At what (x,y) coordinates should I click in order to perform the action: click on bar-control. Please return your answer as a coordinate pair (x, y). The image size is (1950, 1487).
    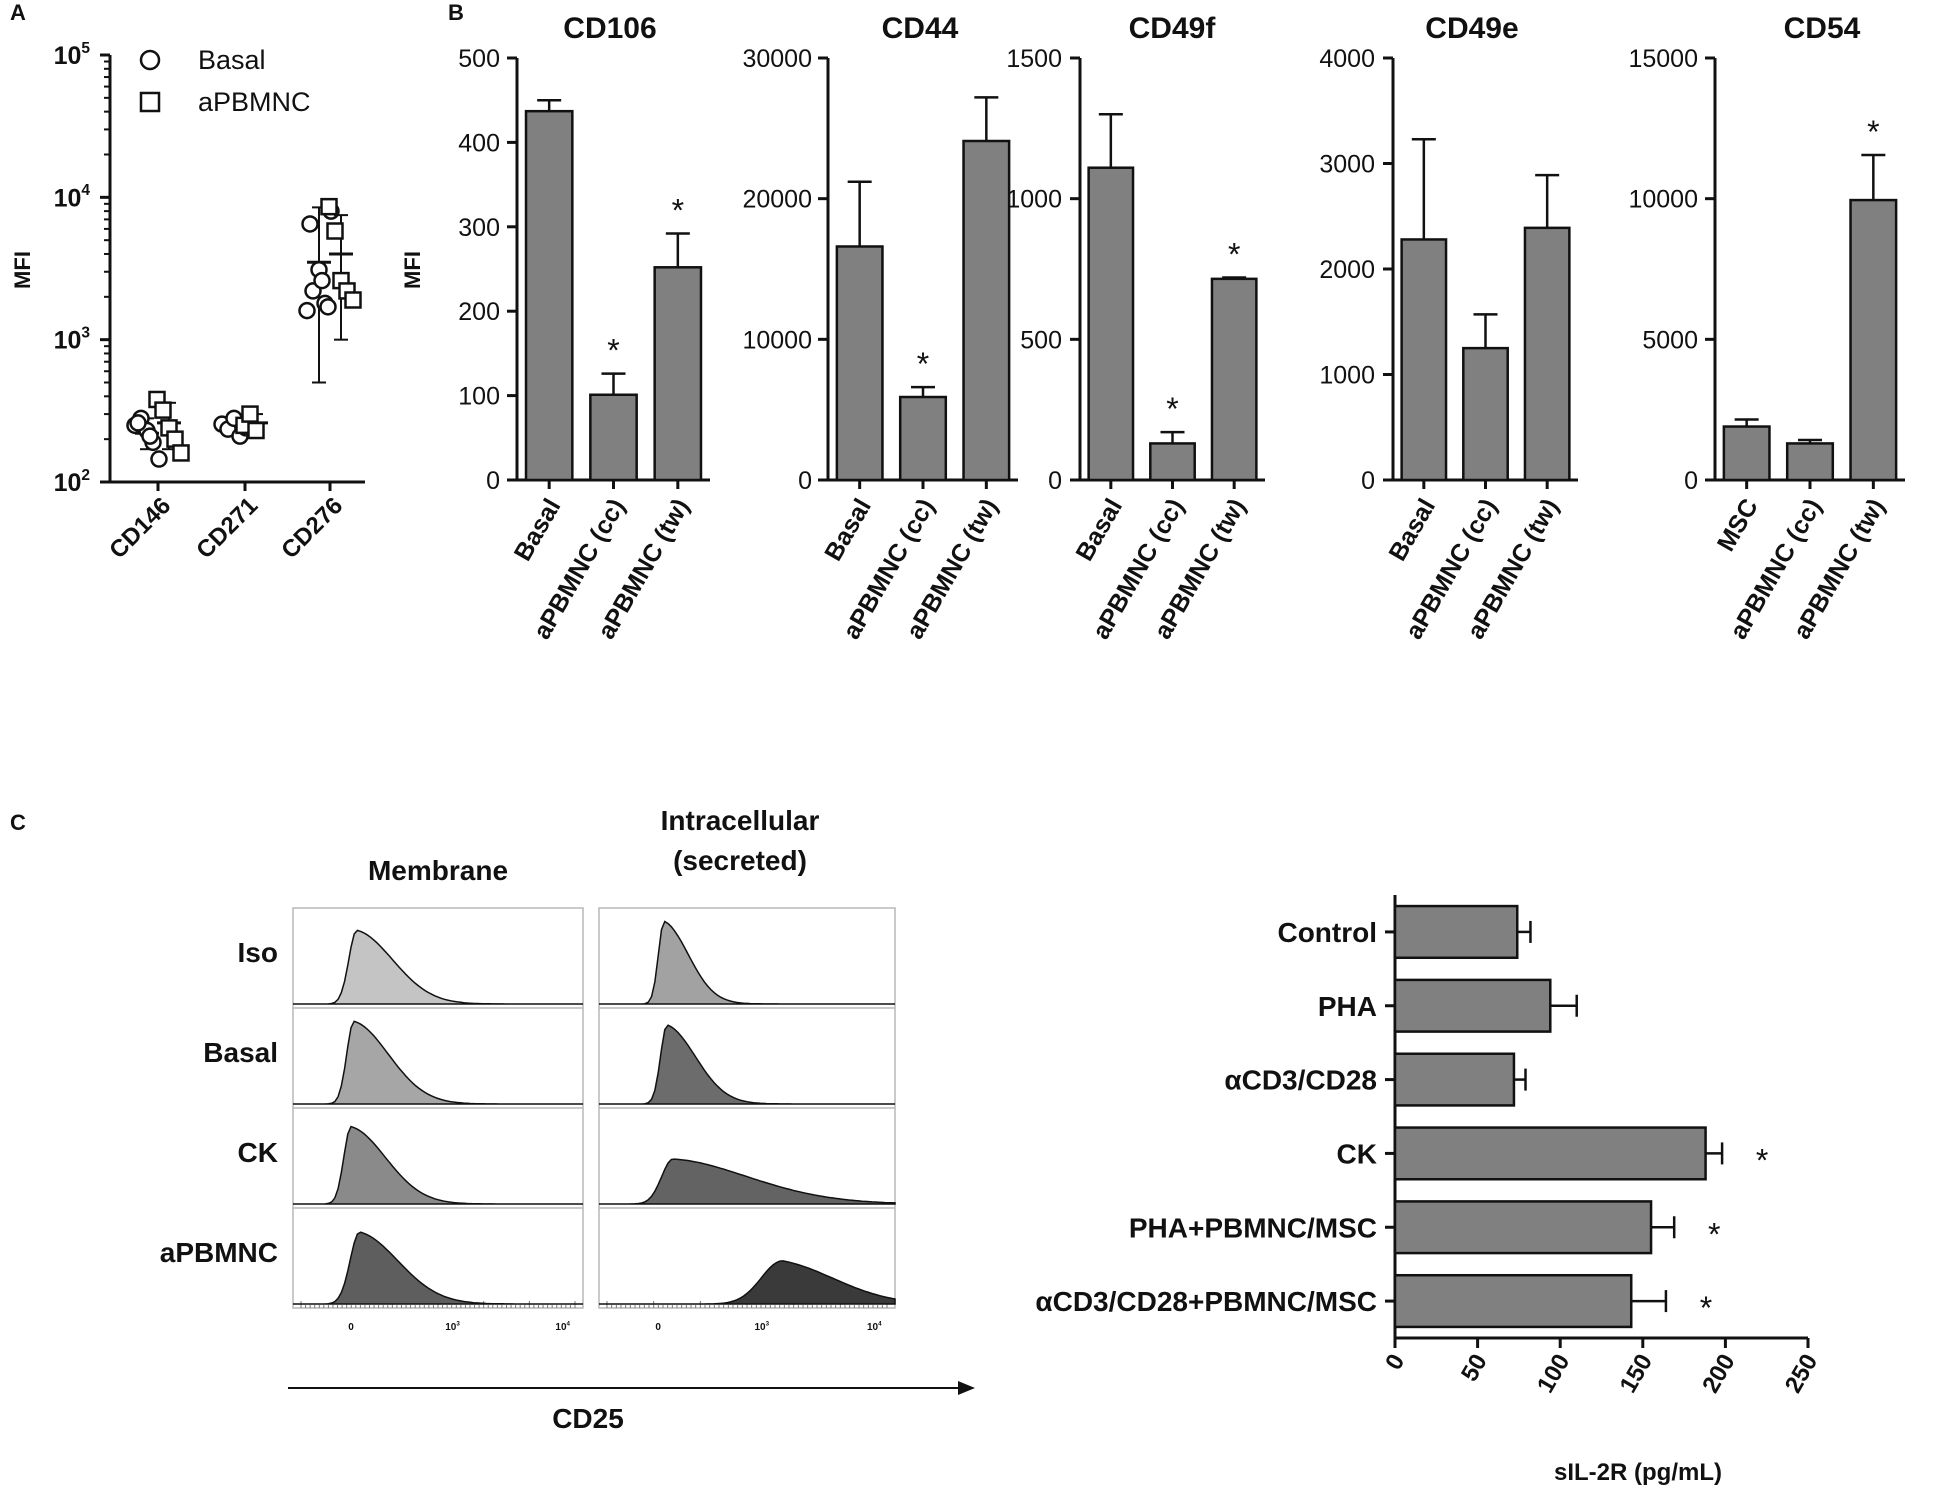
    Looking at the image, I should click on (1456, 932).